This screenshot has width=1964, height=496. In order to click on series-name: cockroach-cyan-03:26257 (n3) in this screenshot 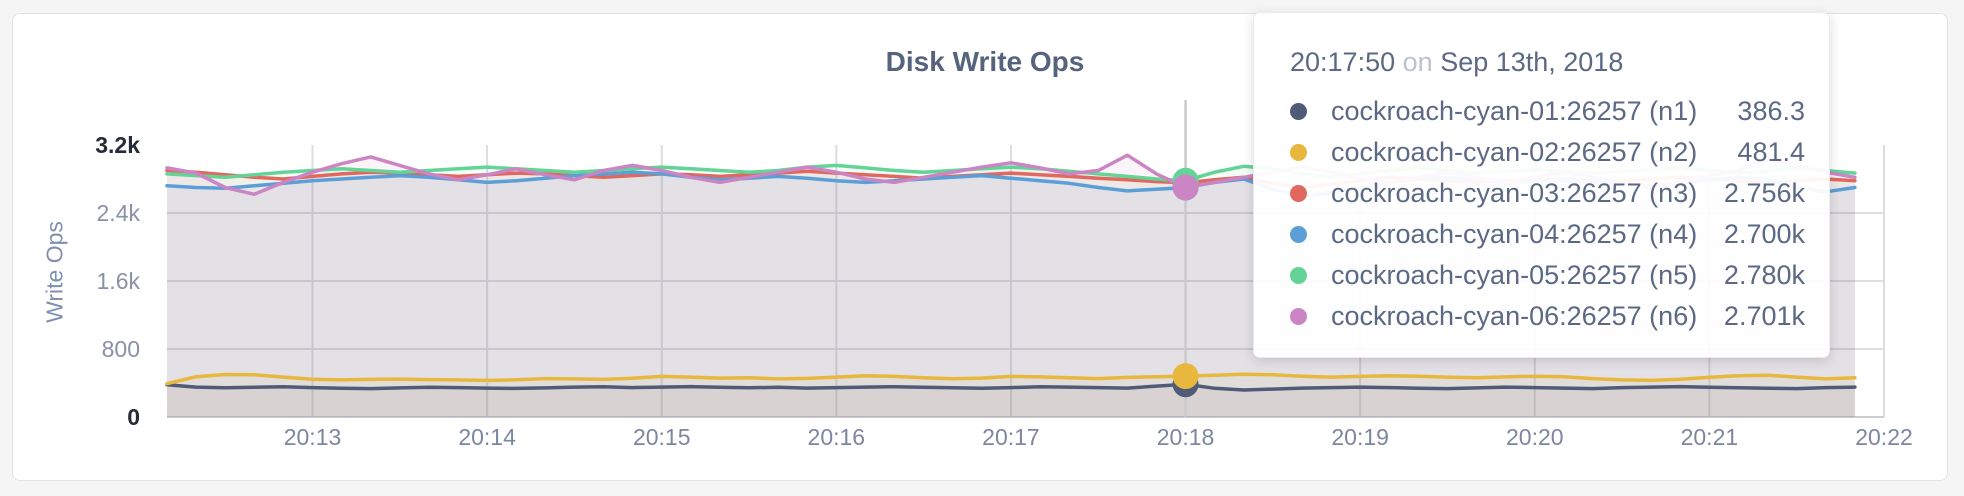, I will do `click(1514, 193)`.